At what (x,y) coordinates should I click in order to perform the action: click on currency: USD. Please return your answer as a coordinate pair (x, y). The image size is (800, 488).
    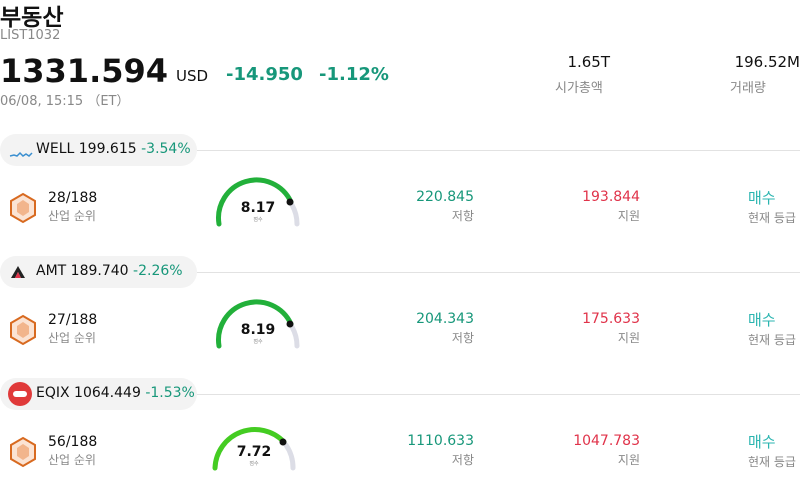
    Looking at the image, I should click on (192, 76).